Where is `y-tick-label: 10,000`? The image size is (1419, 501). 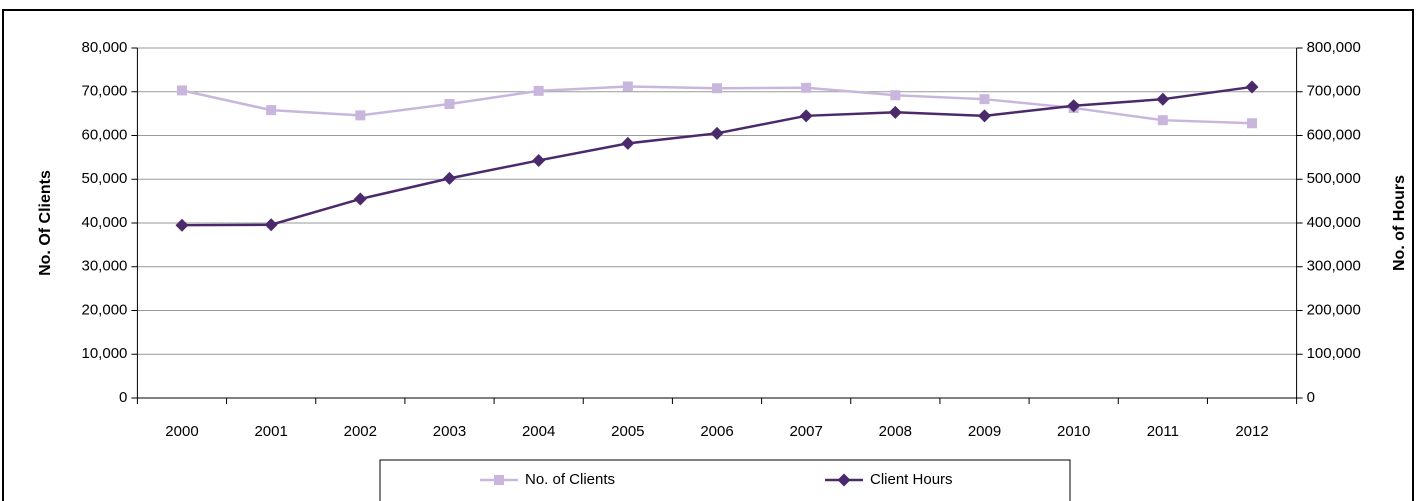 y-tick-label: 10,000 is located at coordinates (105, 353).